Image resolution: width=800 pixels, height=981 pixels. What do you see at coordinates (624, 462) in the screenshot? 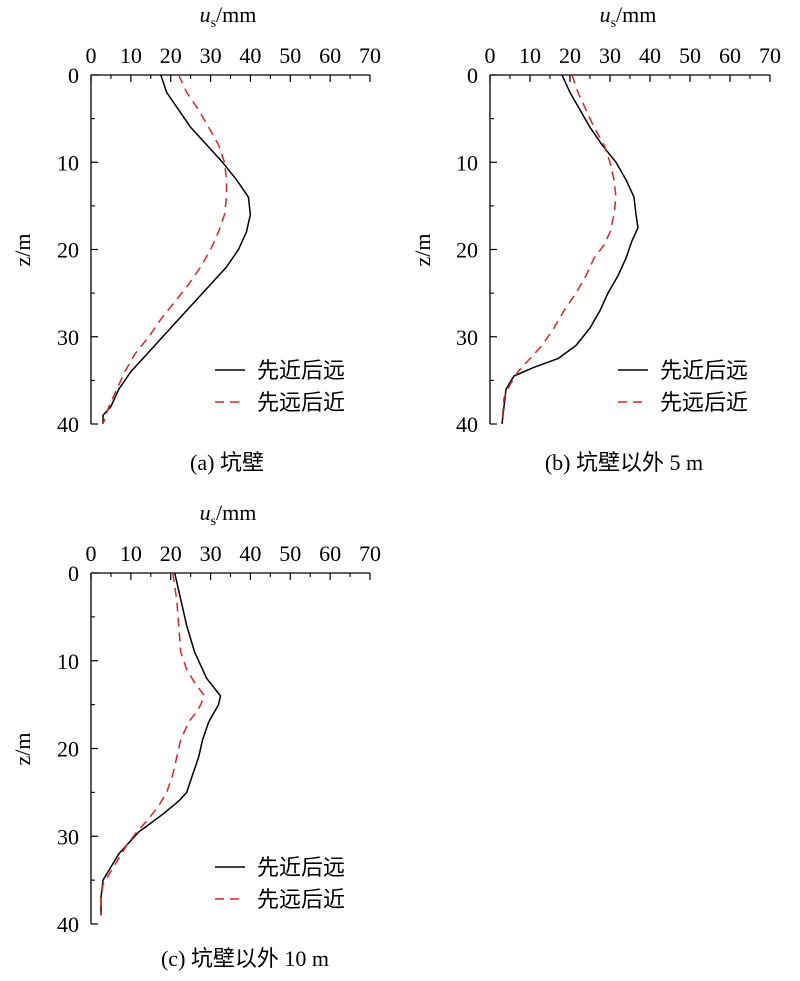
I see `panel-caption: (b) 坑壁以外 5 m` at bounding box center [624, 462].